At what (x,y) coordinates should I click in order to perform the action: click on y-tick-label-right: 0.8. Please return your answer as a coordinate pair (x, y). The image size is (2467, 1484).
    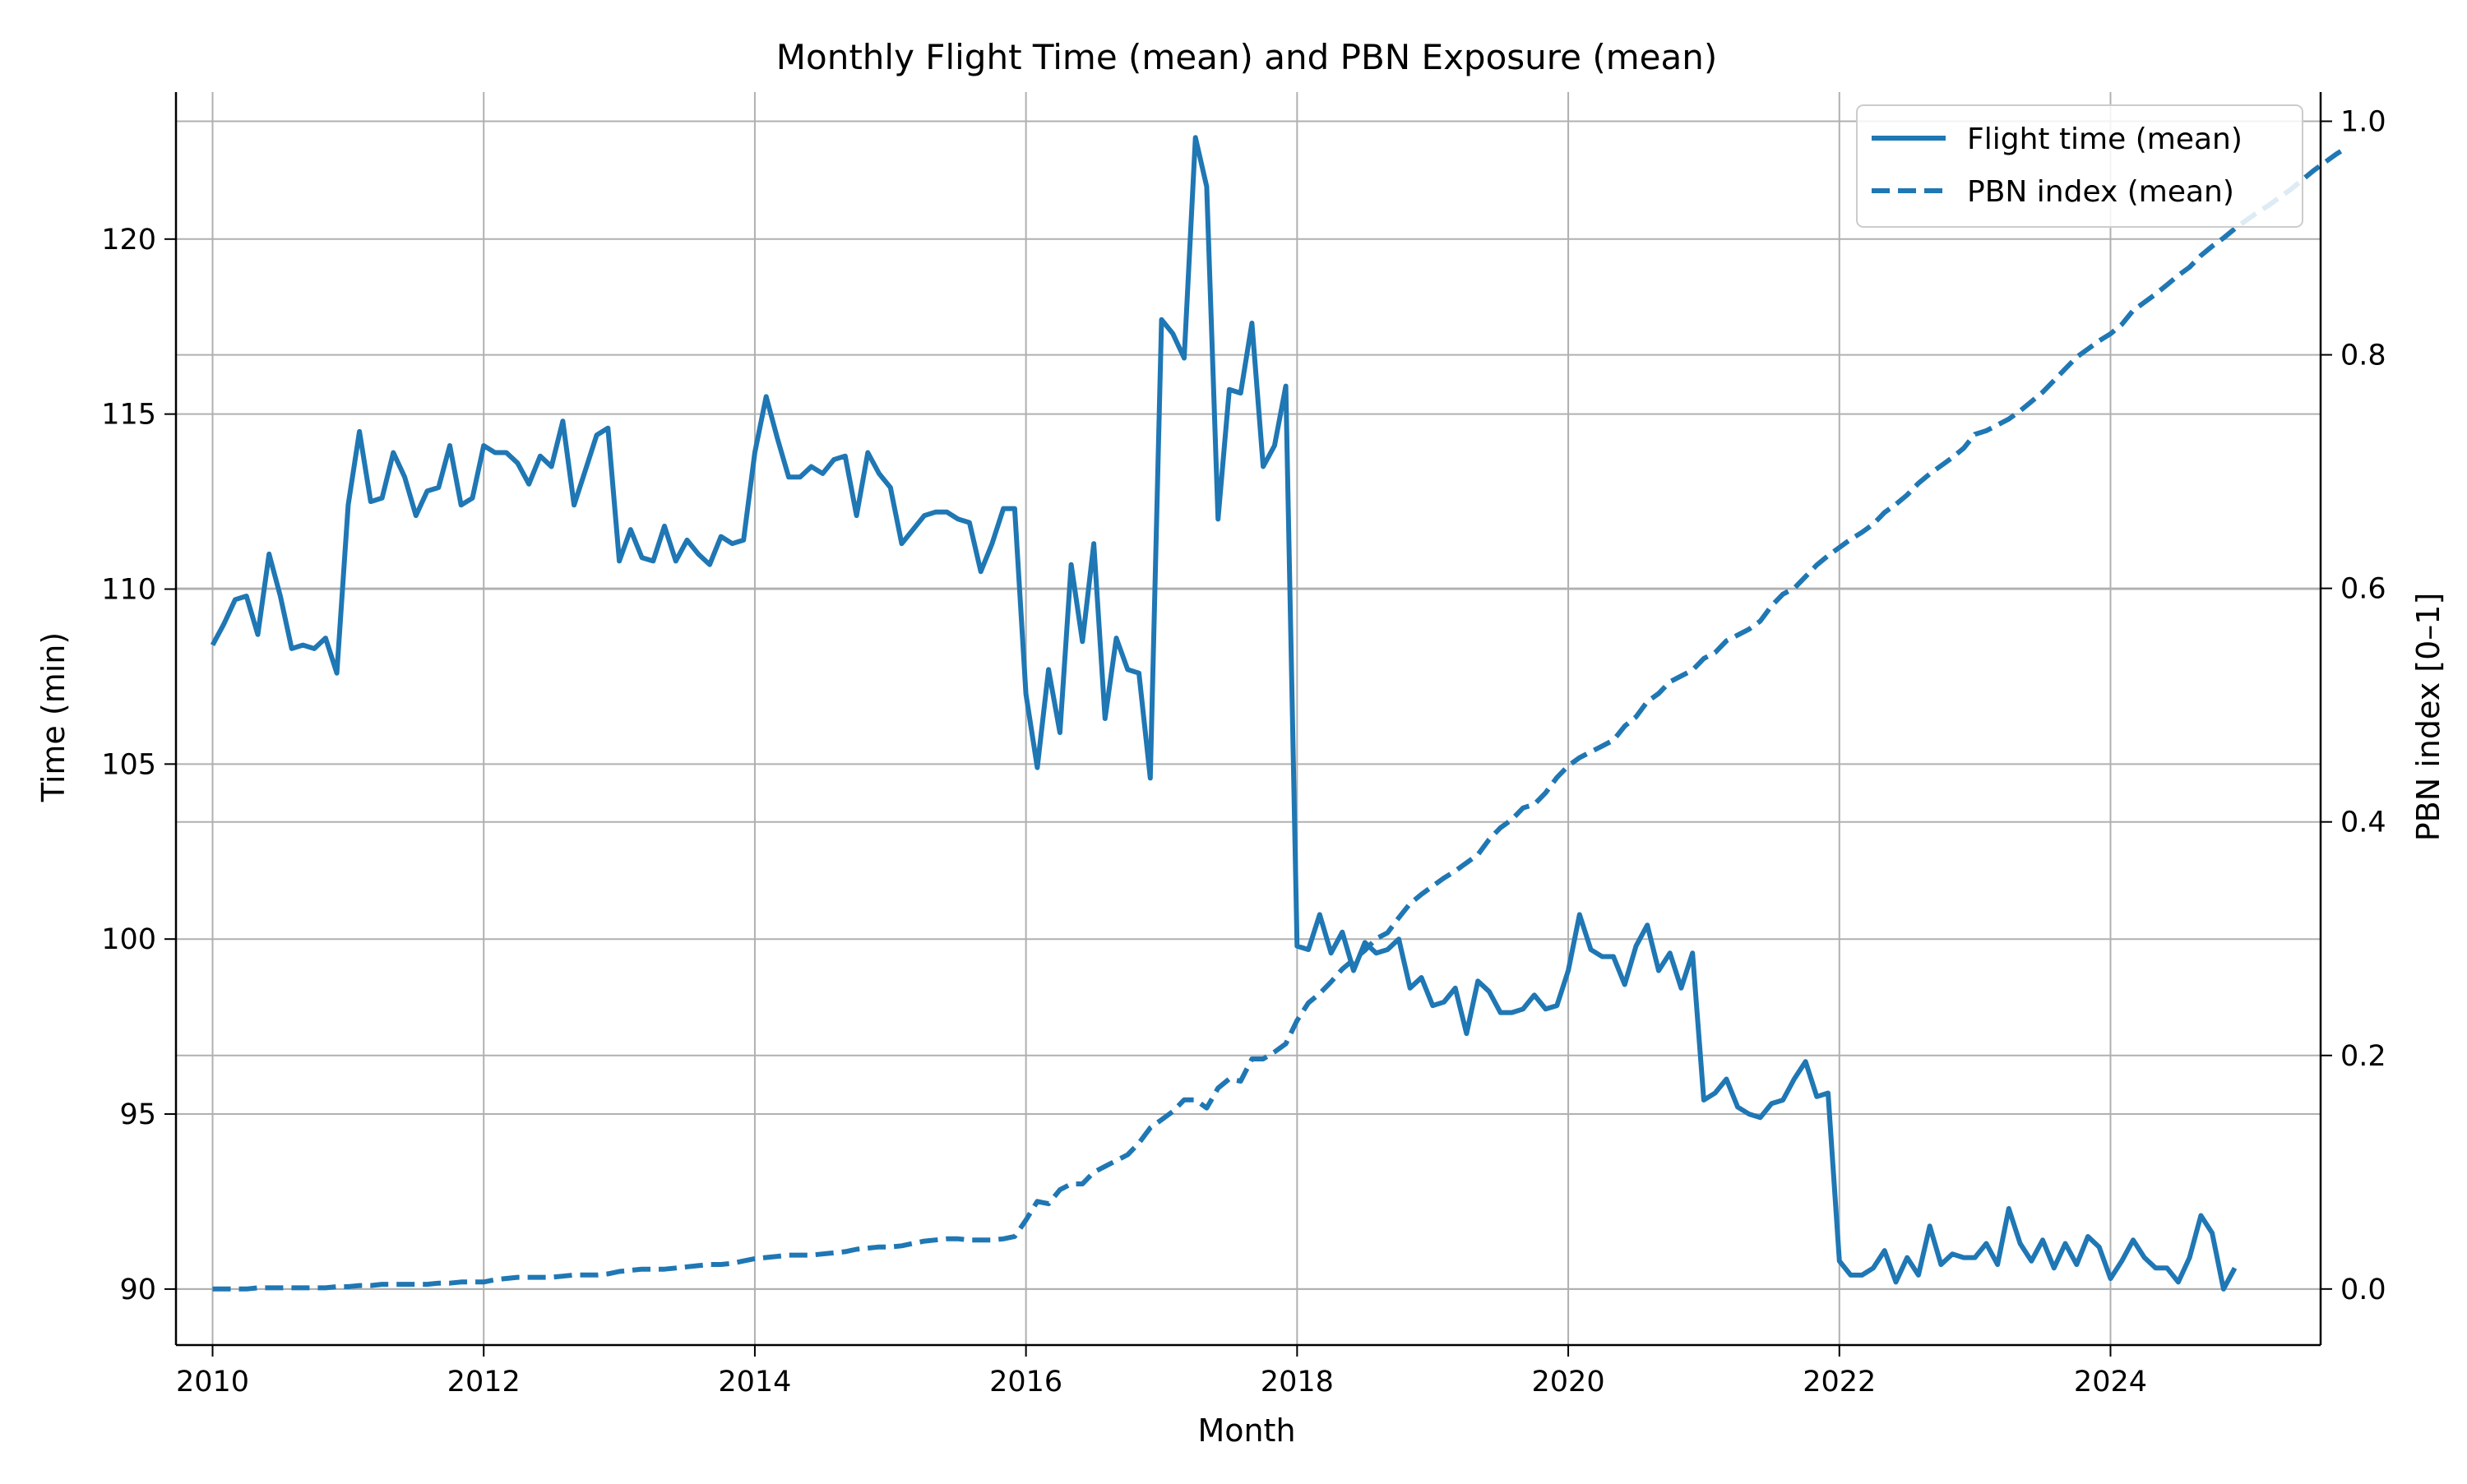
    Looking at the image, I should click on (2363, 356).